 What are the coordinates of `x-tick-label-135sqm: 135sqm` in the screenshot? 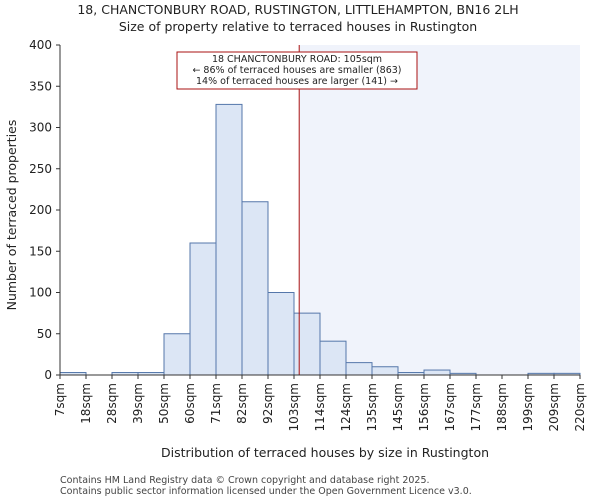 It's located at (372, 407).